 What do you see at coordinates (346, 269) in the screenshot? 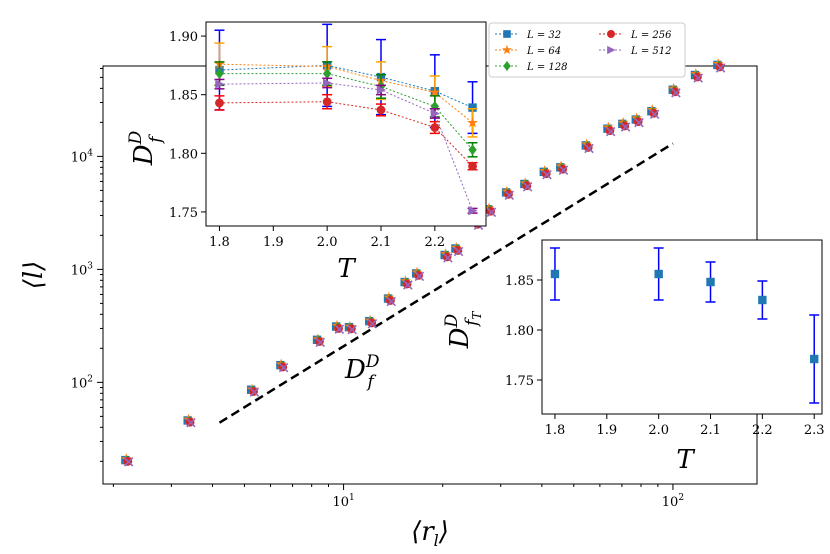
I see `inset-top-x-label: T` at bounding box center [346, 269].